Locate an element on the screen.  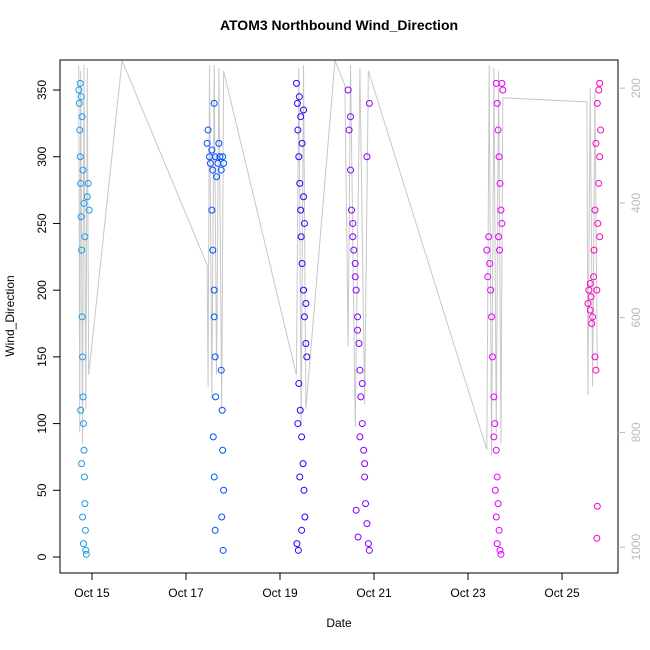
x-tick-label: Oct 17 is located at coordinates (186, 593).